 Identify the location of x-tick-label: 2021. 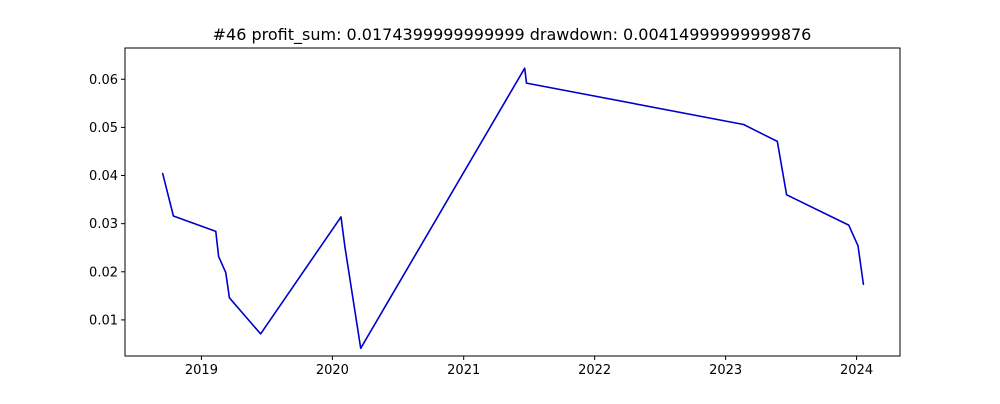
(463, 370).